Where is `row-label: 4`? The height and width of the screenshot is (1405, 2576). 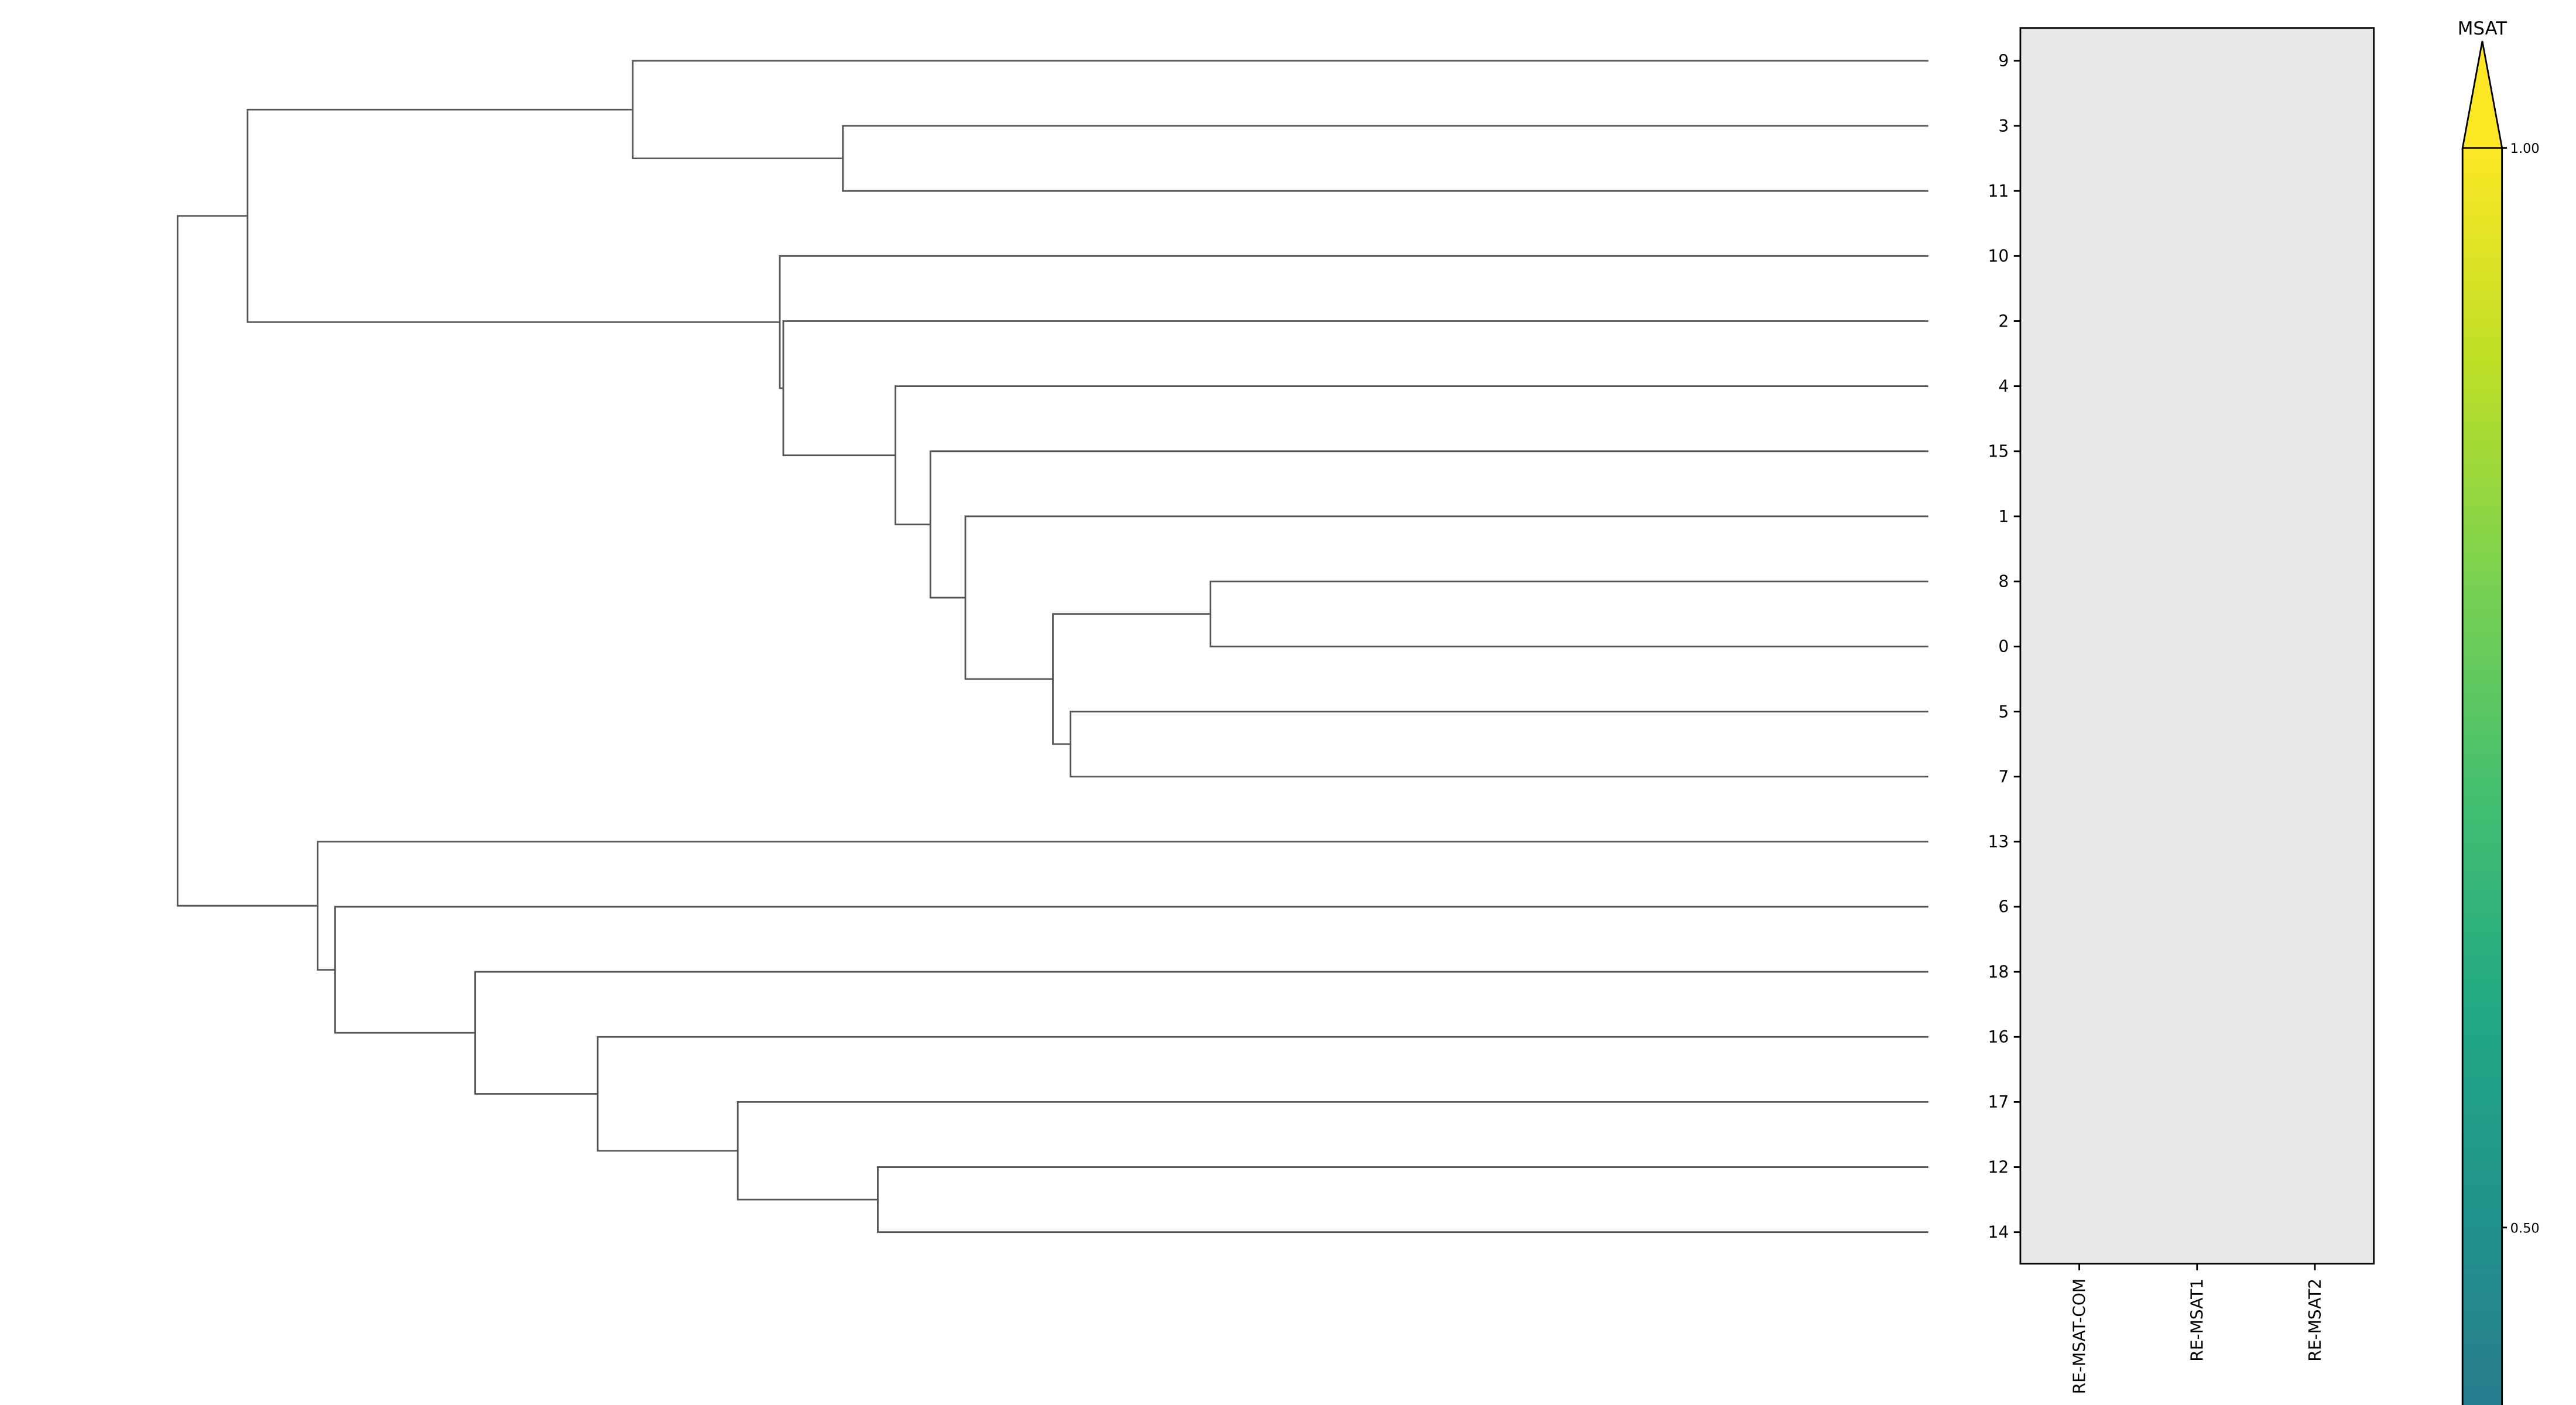
row-label: 4 is located at coordinates (2003, 386).